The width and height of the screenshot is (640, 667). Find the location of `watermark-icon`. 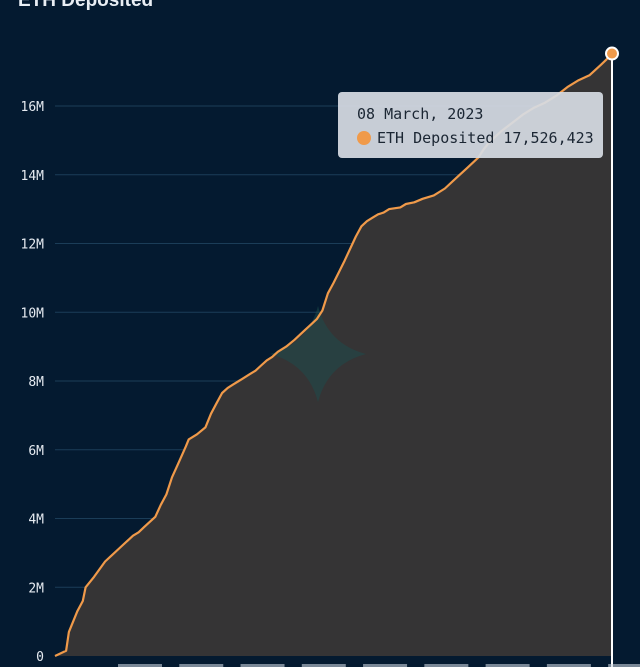

watermark-icon is located at coordinates (318, 354).